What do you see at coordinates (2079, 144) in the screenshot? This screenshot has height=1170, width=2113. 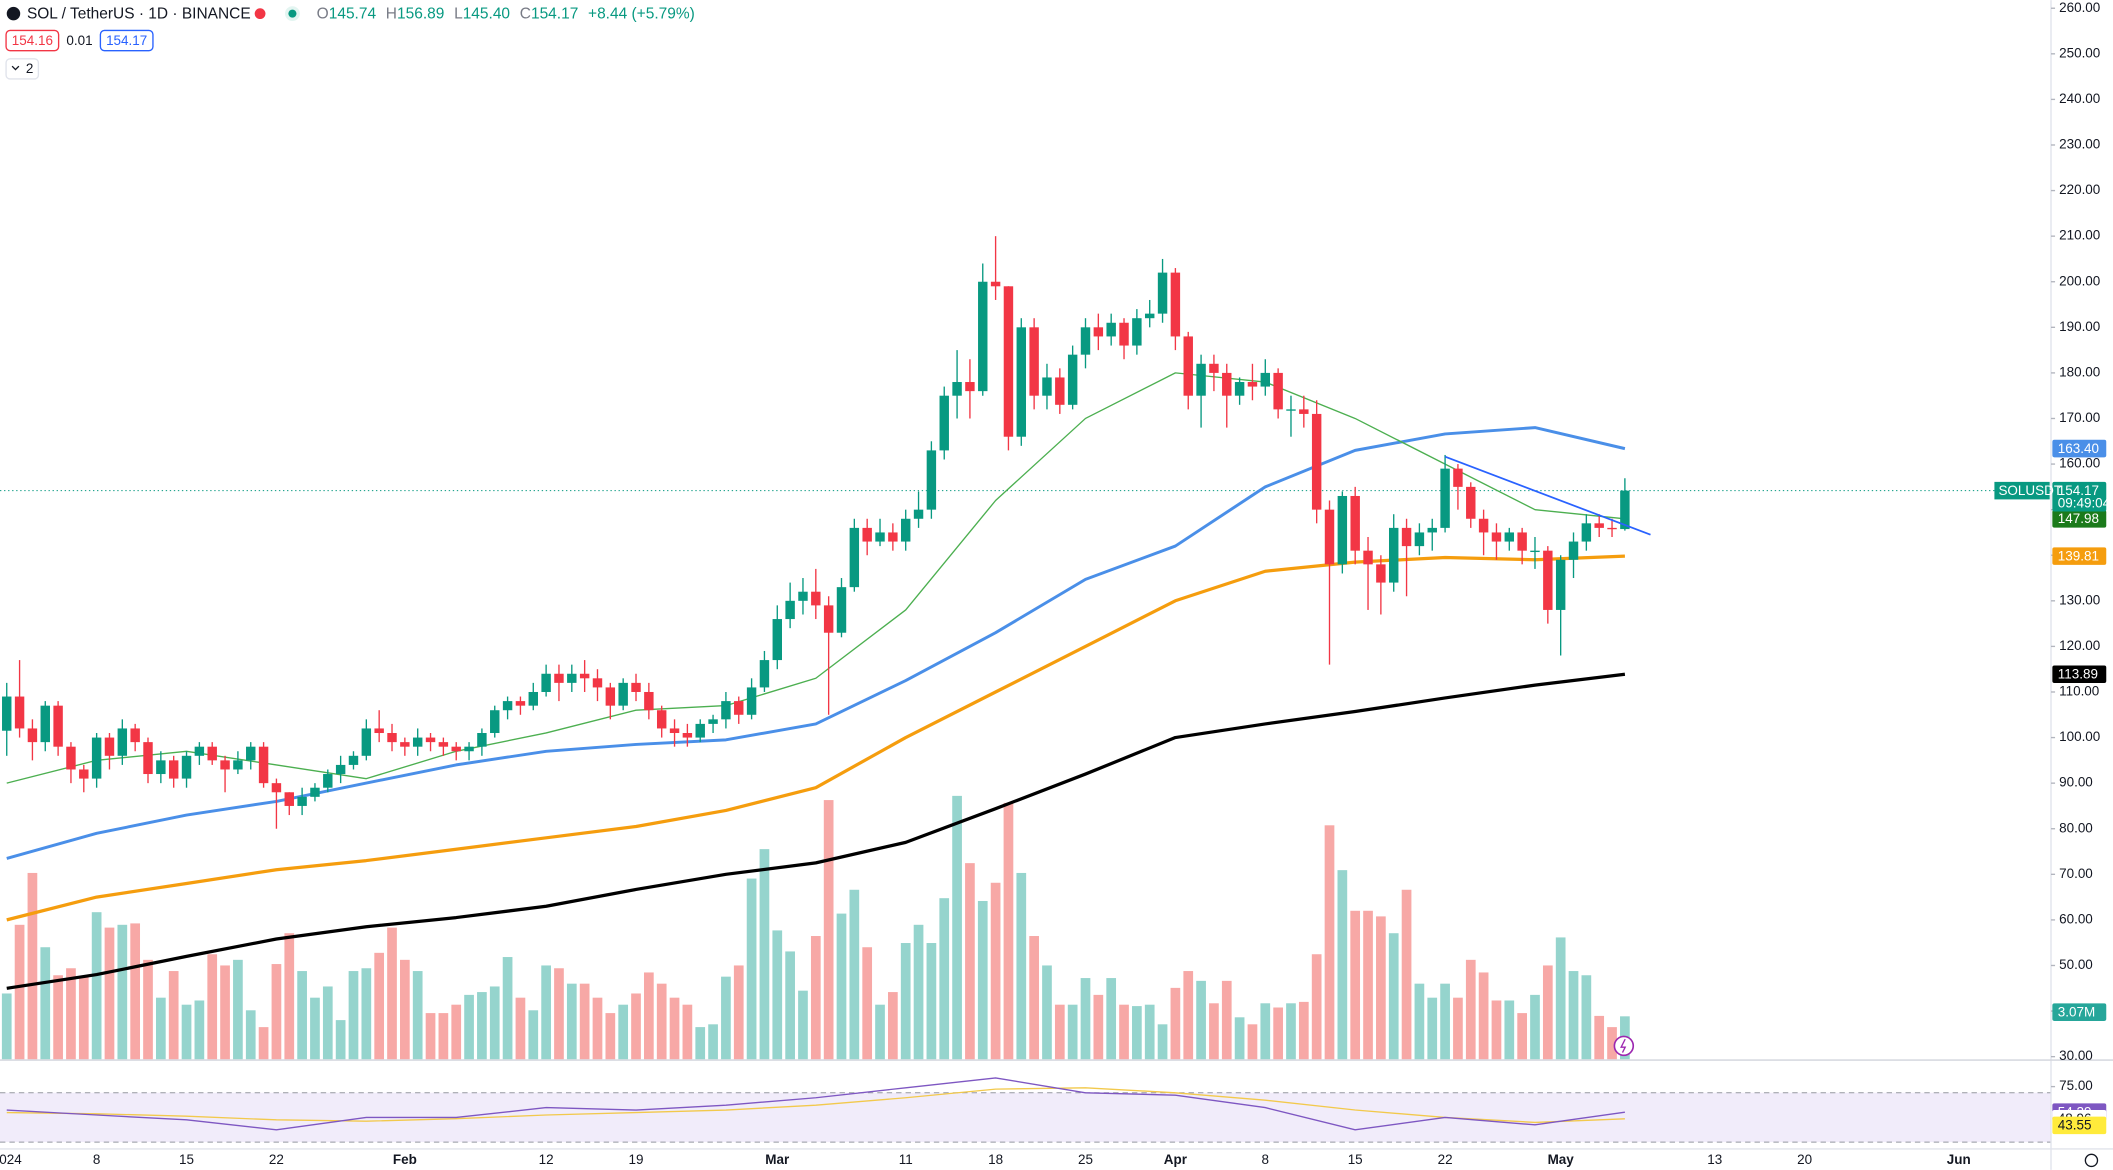 I see `y-tick-label: 230.00` at bounding box center [2079, 144].